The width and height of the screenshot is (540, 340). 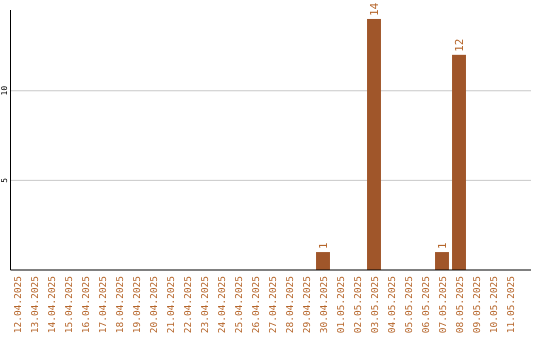 What do you see at coordinates (239, 305) in the screenshot?
I see `x-tick-label: 25.04.2025` at bounding box center [239, 305].